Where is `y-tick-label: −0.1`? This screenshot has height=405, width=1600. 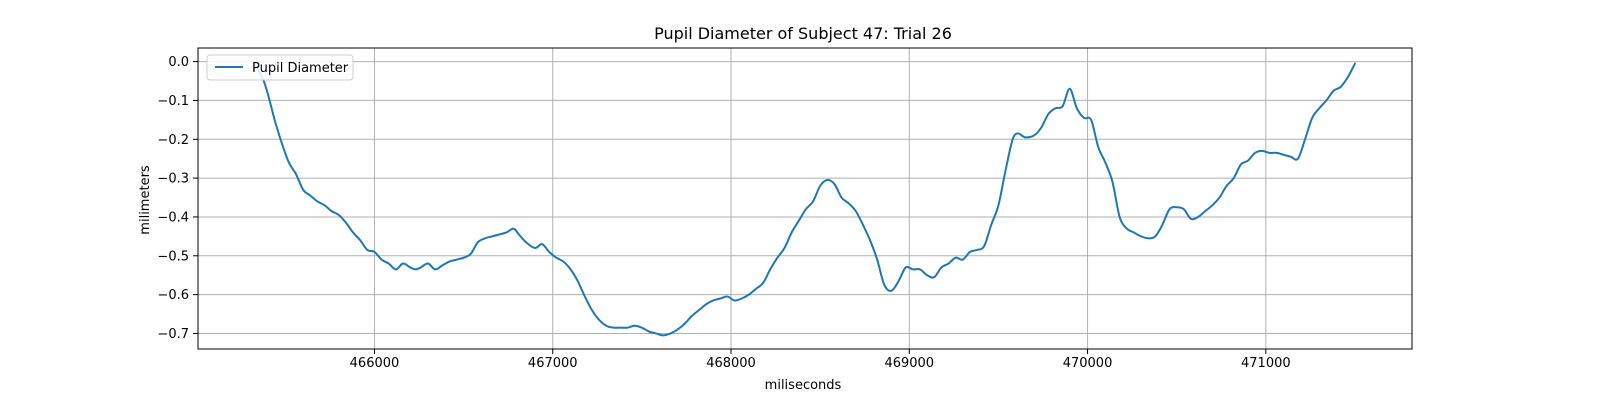 y-tick-label: −0.1 is located at coordinates (173, 101).